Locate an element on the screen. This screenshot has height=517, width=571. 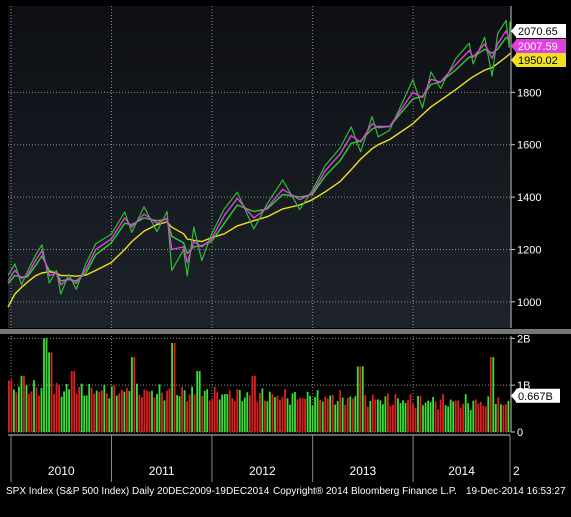
price-y-tick-label: 1600 is located at coordinates (529, 146).